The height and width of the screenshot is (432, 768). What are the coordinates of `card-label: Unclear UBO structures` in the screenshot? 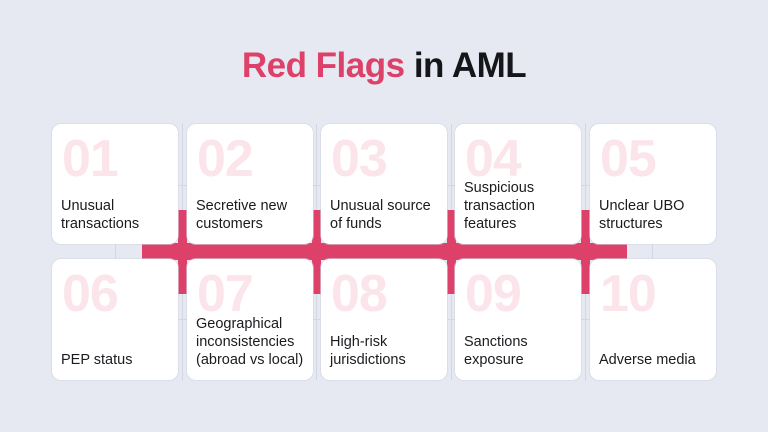 It's located at (642, 215).